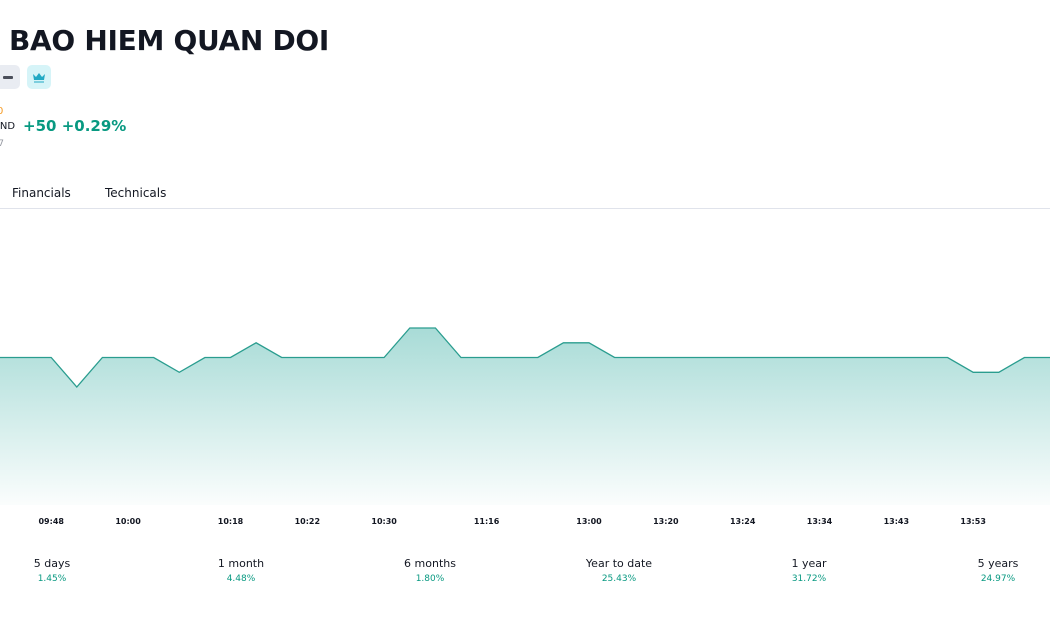  I want to click on return-value: 25.43%, so click(619, 579).